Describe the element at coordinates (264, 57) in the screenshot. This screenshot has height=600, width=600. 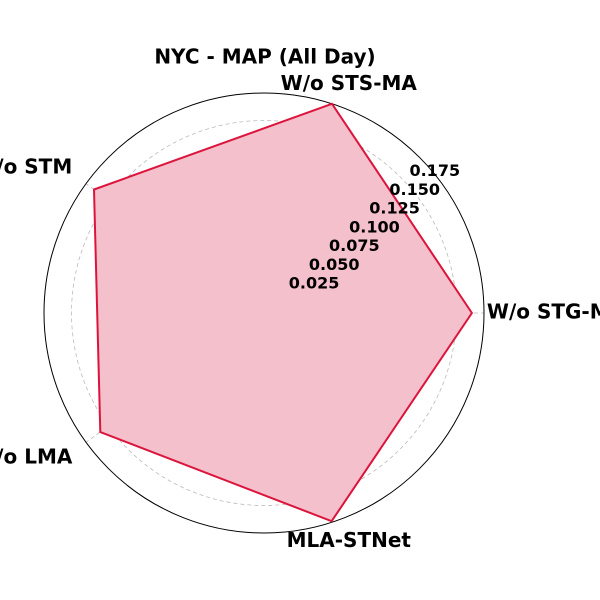
I see `chart-title: NYC - MAP (All Day)` at that location.